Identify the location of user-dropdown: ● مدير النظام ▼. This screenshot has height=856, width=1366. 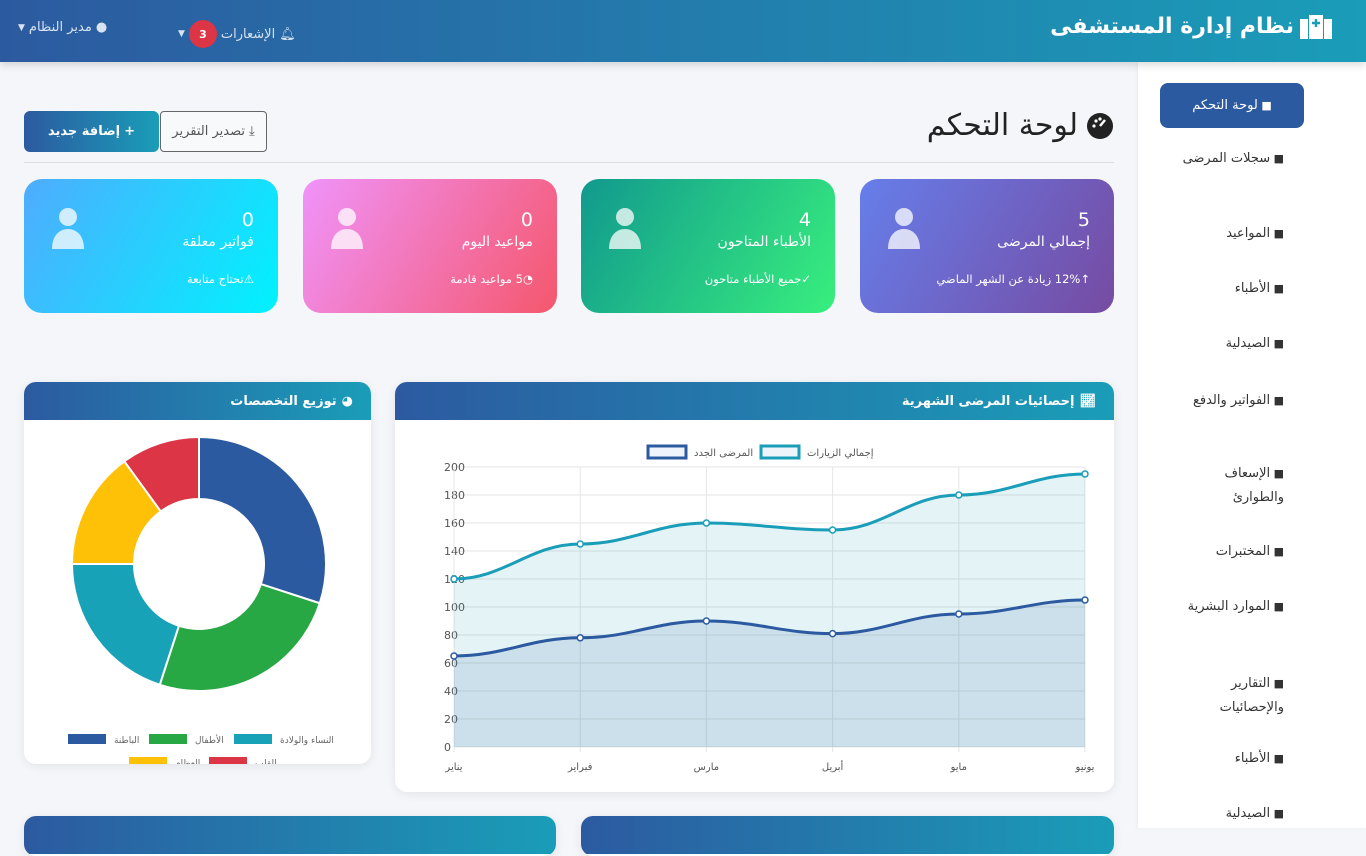
(62, 27).